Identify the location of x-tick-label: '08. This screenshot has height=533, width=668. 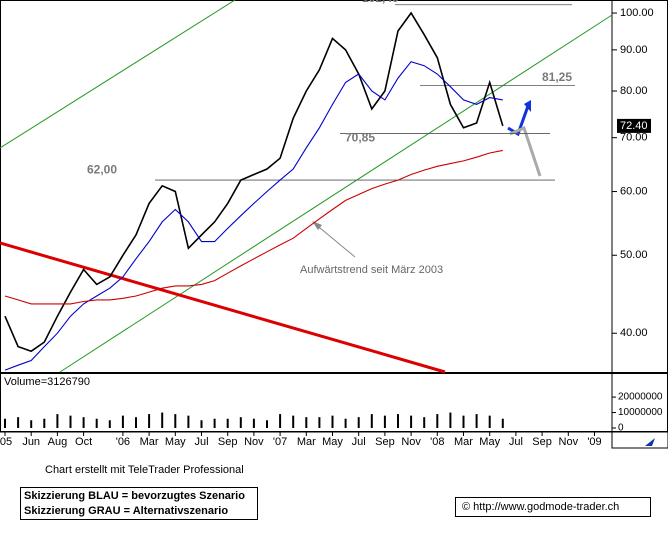
(437, 442).